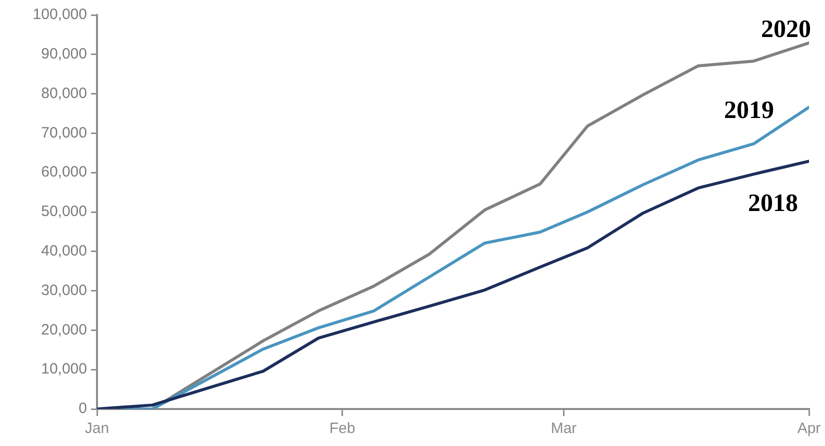 Image resolution: width=825 pixels, height=446 pixels. Describe the element at coordinates (64, 133) in the screenshot. I see `y-tick-label: 70,000` at that location.